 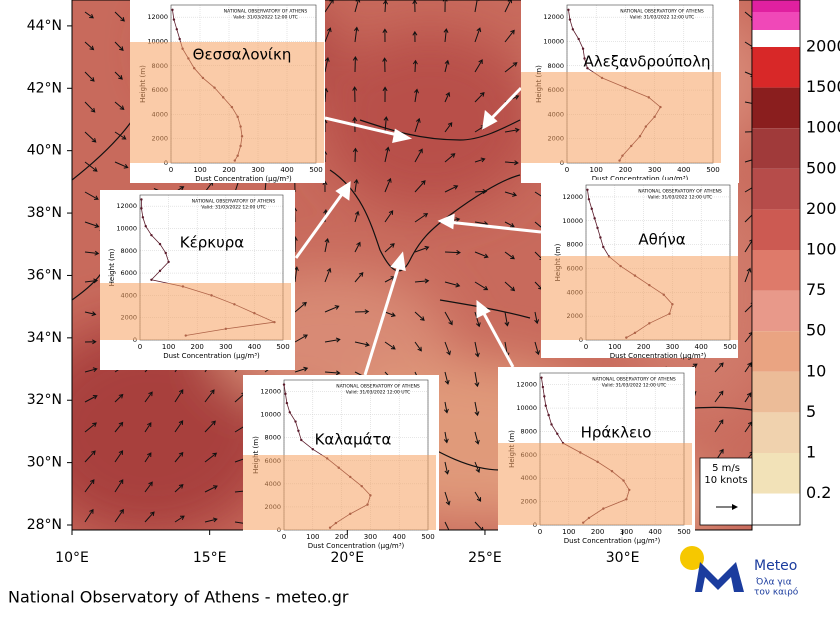 What do you see at coordinates (212, 243) in the screenshot?
I see `inset-title: Κέρκυρα` at bounding box center [212, 243].